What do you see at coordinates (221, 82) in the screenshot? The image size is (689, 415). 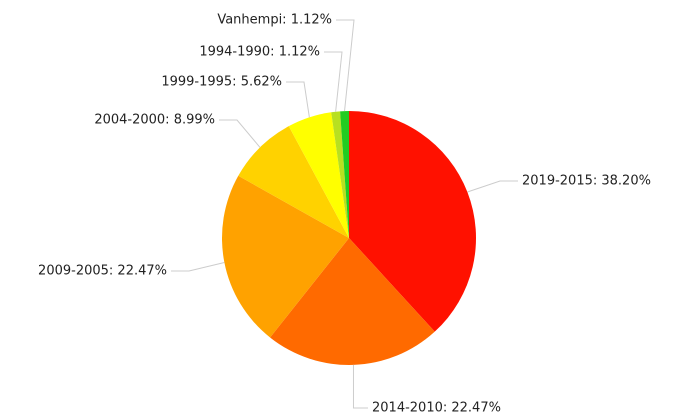 I see `data-label: 1999-1995: 5.62%` at bounding box center [221, 82].